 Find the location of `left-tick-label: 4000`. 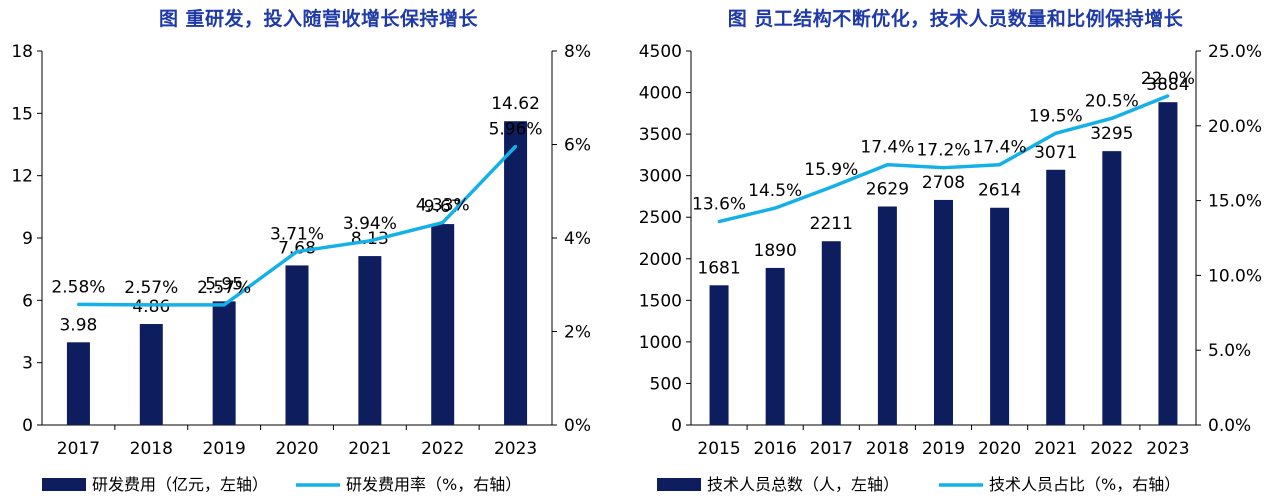

left-tick-label: 4000 is located at coordinates (660, 94).